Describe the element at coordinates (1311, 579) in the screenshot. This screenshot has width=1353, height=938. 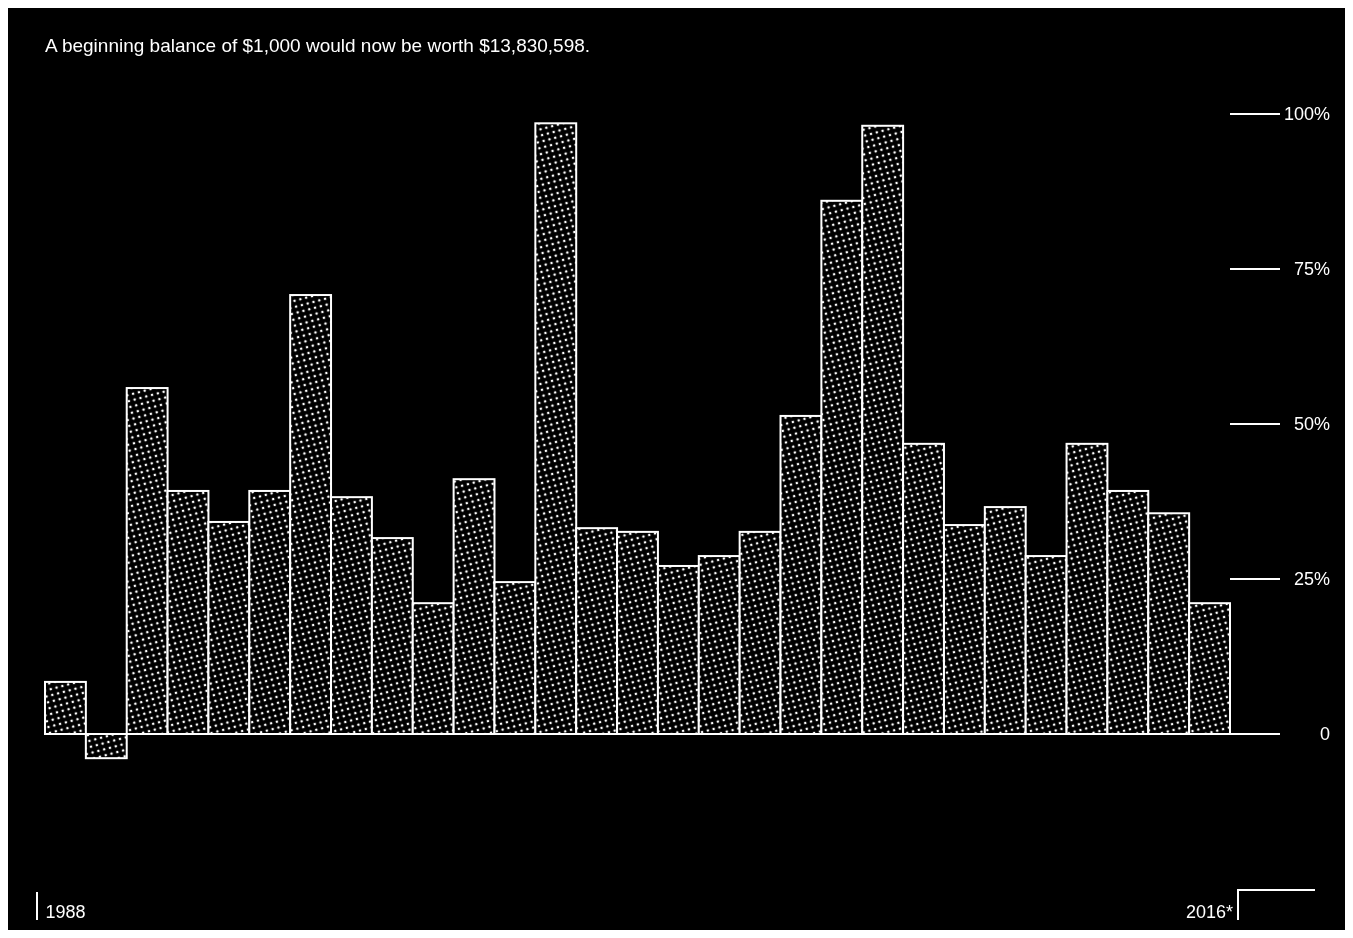
I see `y-tick-label: 25%` at that location.